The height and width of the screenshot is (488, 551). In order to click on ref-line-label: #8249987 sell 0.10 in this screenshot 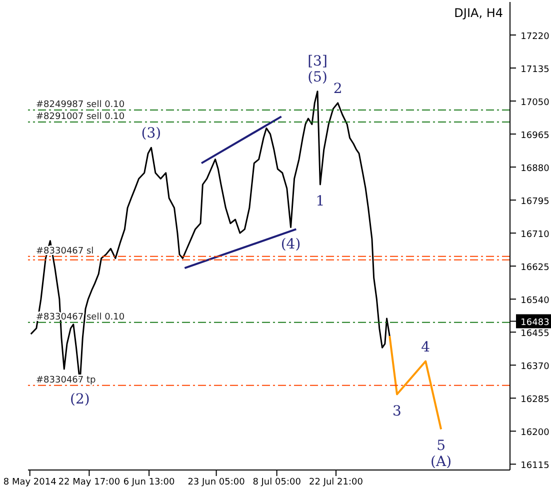, I will do `click(80, 105)`.